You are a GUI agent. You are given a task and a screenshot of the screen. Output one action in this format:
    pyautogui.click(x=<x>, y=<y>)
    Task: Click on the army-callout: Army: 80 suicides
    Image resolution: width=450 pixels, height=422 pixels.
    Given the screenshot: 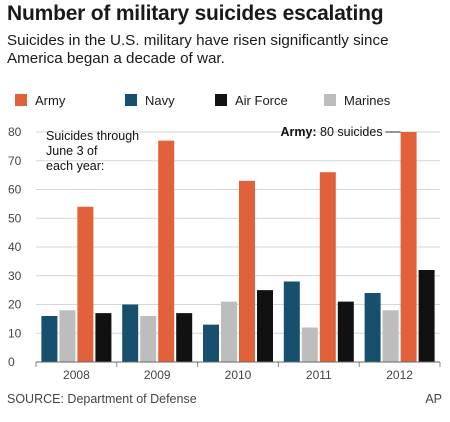 What is the action you would take?
    pyautogui.click(x=340, y=132)
    